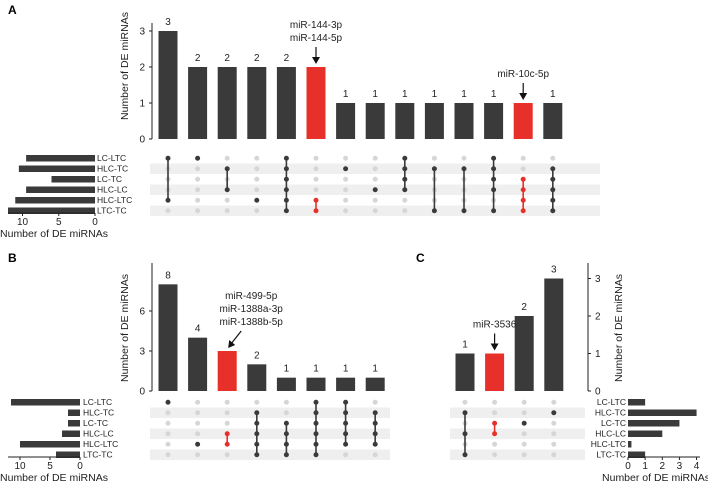 This screenshot has width=708, height=483. I want to click on set-axis-tick-label: 5, so click(50, 466).